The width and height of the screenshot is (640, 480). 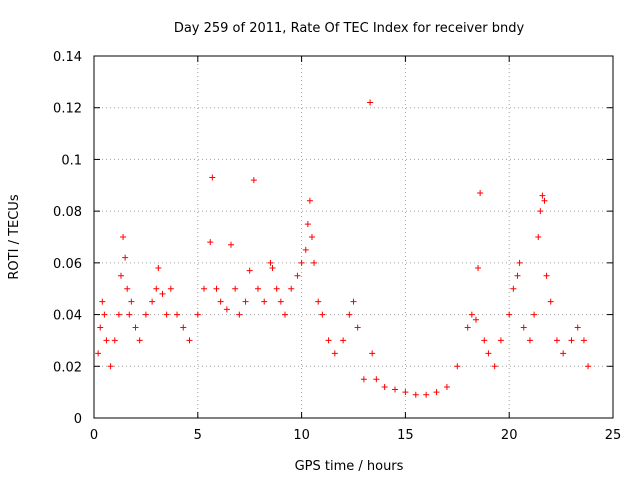 I want to click on x-tick-label: 10, so click(x=301, y=435).